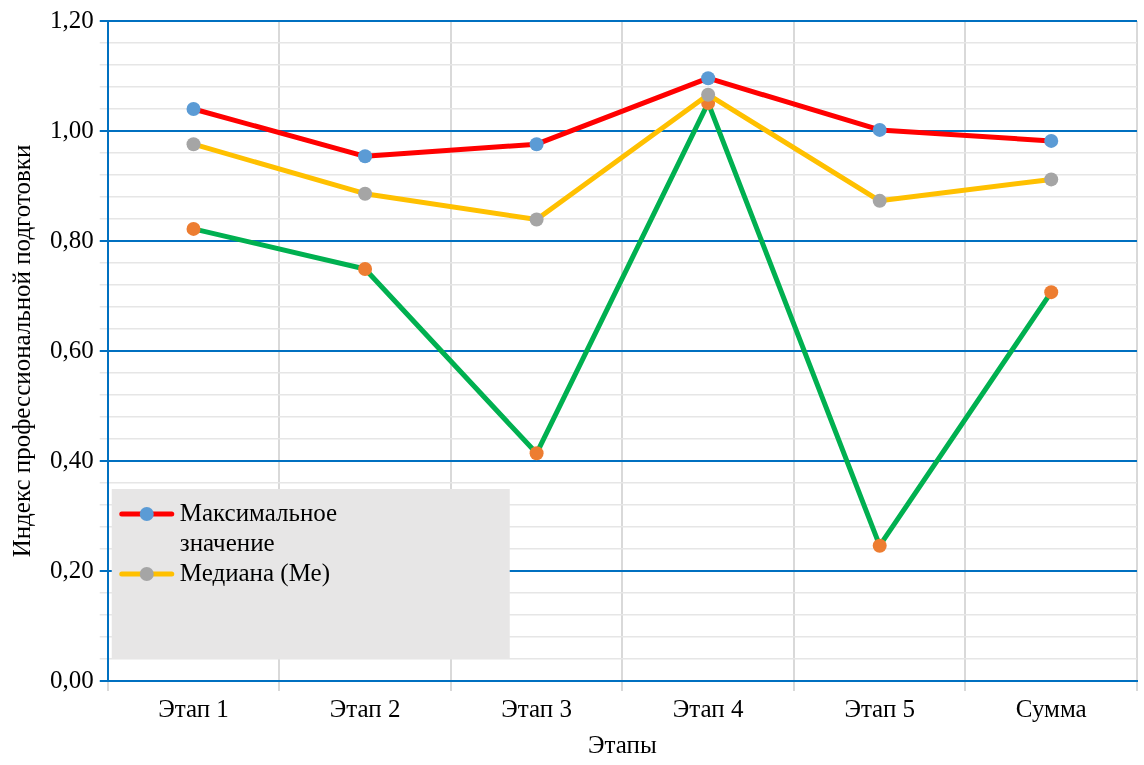 This screenshot has height=765, width=1144. Describe the element at coordinates (72, 129) in the screenshot. I see `y-tick-label: 1,00` at that location.